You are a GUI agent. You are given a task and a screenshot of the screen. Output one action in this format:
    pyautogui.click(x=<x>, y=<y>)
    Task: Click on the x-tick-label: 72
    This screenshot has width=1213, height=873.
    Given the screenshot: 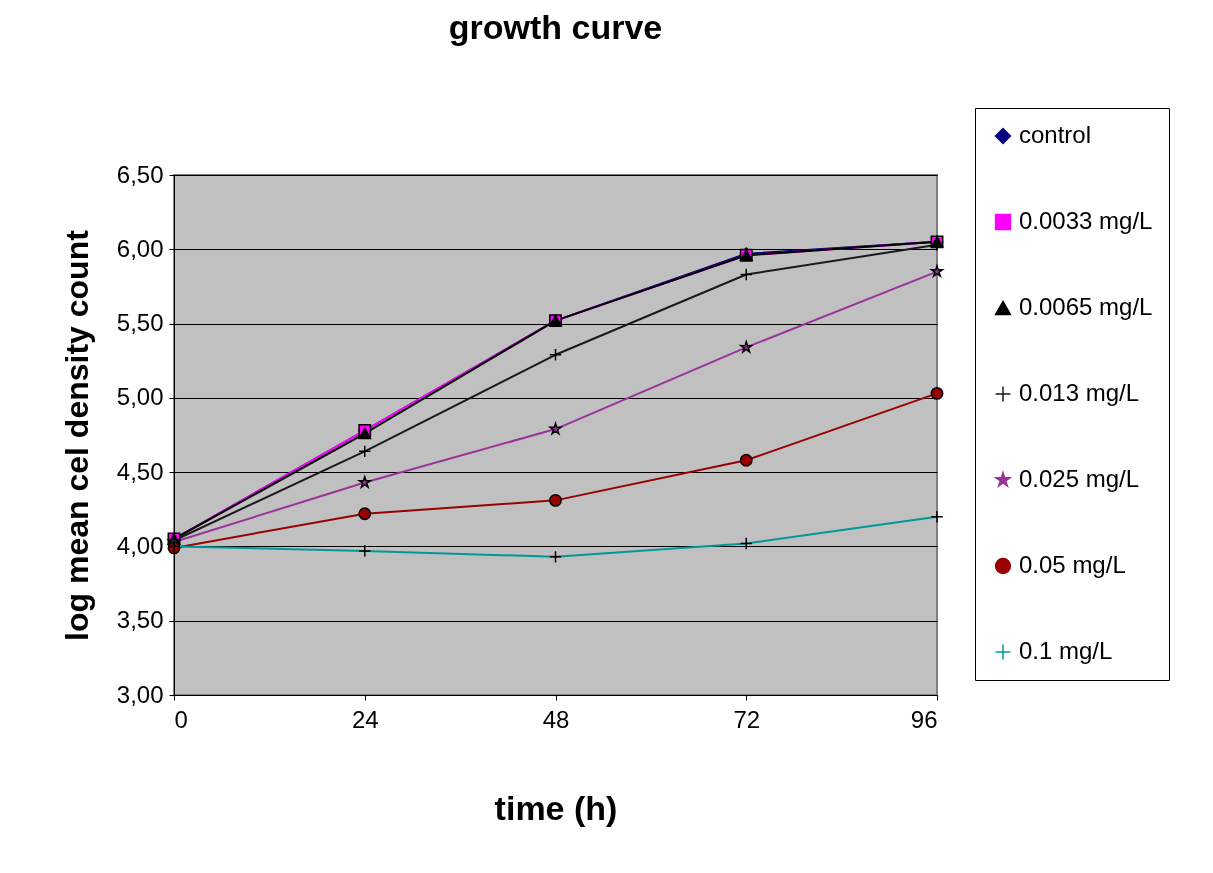 What is the action you would take?
    pyautogui.click(x=747, y=719)
    